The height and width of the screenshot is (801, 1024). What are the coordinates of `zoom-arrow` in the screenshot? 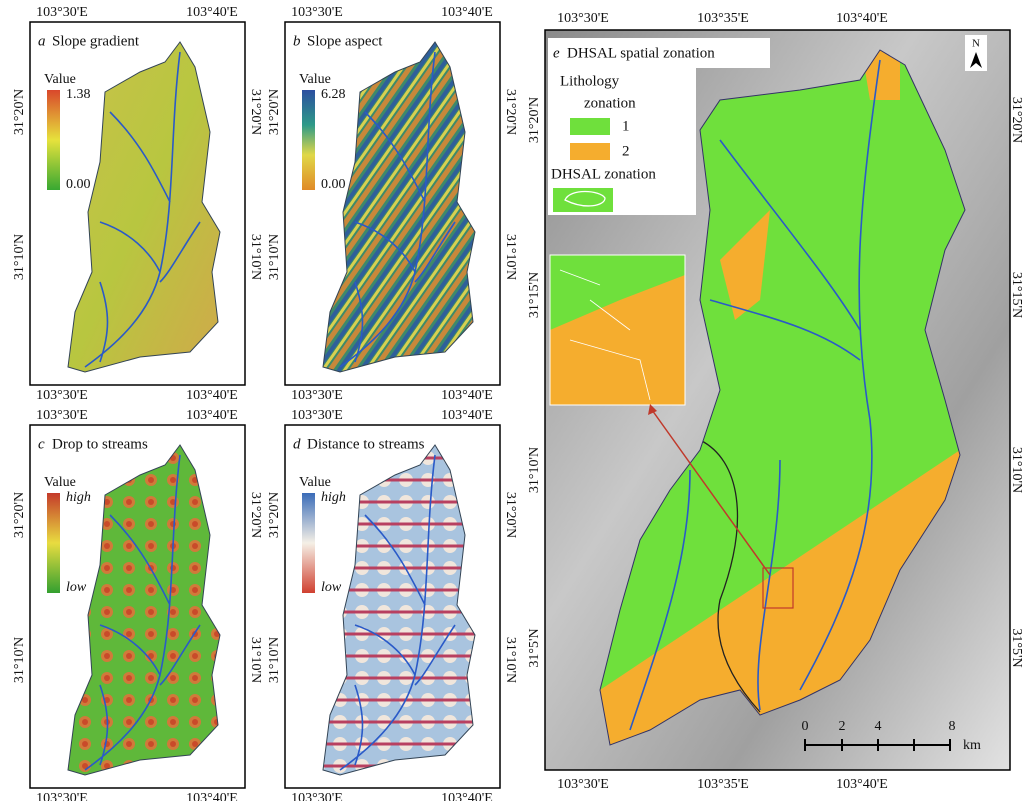 It's located at (711, 492).